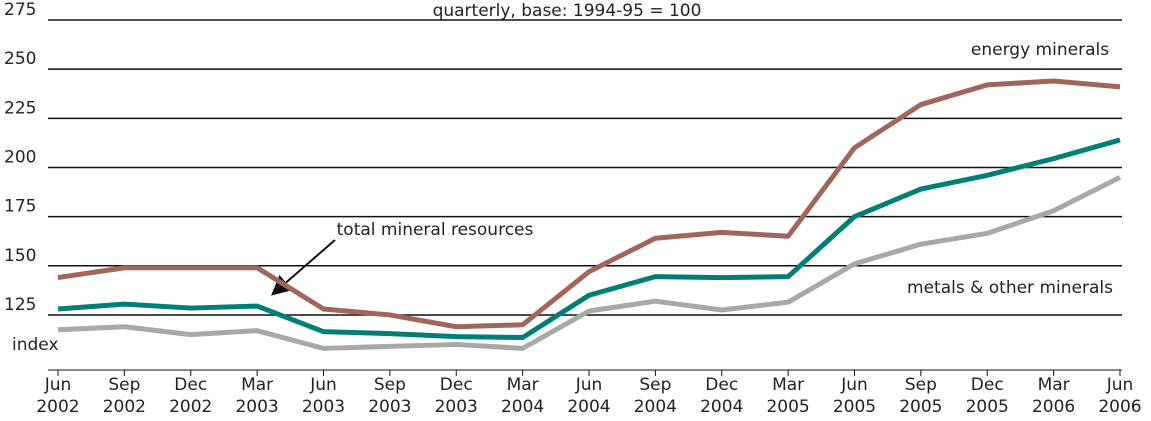 This screenshot has width=1151, height=421. What do you see at coordinates (655, 396) in the screenshot?
I see `x-tick-label: Sep 2004` at bounding box center [655, 396].